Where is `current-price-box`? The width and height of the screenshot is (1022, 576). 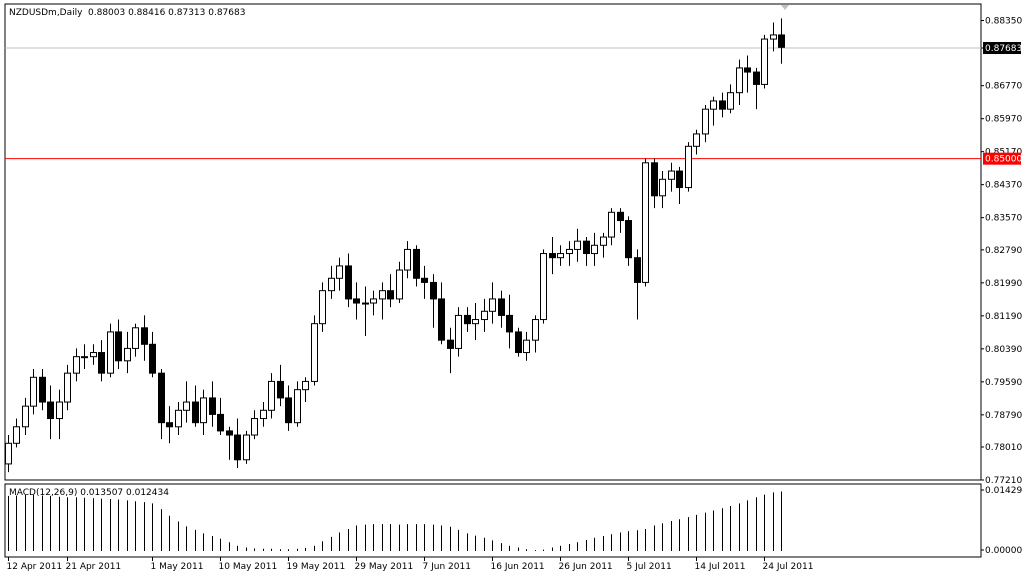
current-price-box is located at coordinates (1002, 48).